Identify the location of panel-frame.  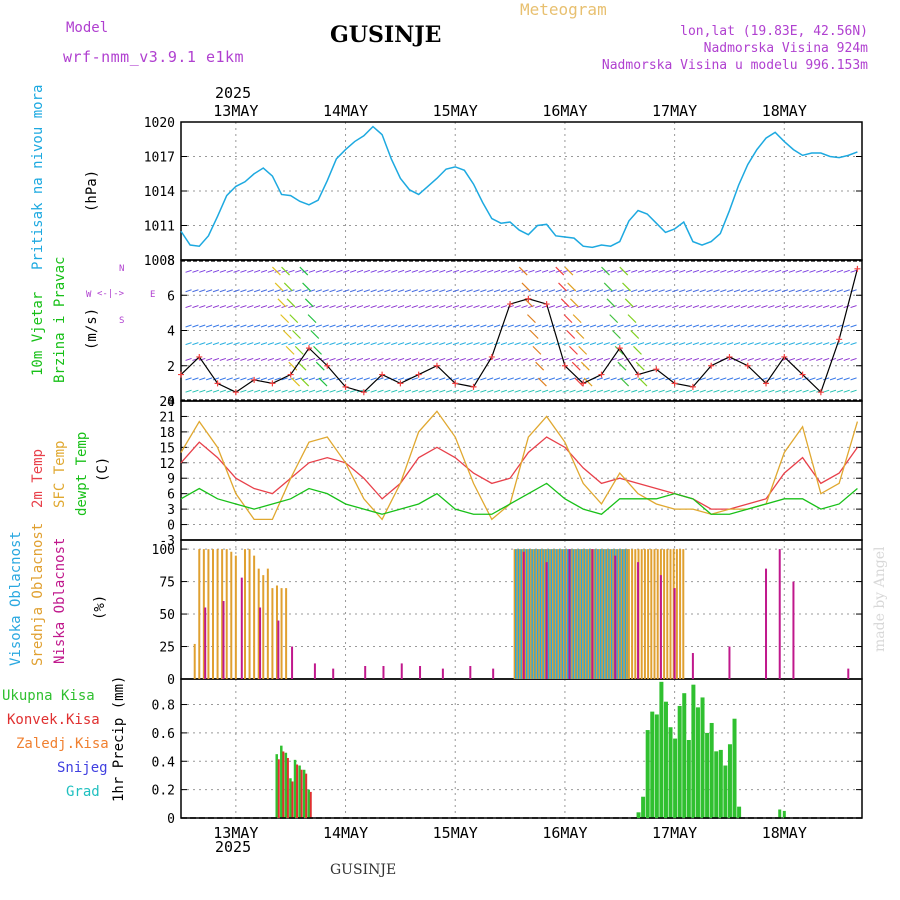
(521, 470).